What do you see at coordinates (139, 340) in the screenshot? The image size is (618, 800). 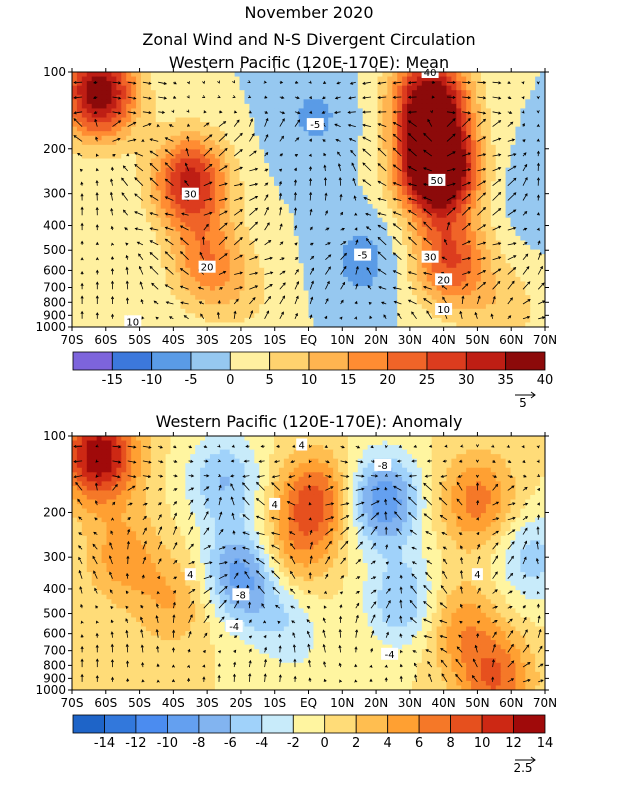 I see `x-tick-label: 50S` at bounding box center [139, 340].